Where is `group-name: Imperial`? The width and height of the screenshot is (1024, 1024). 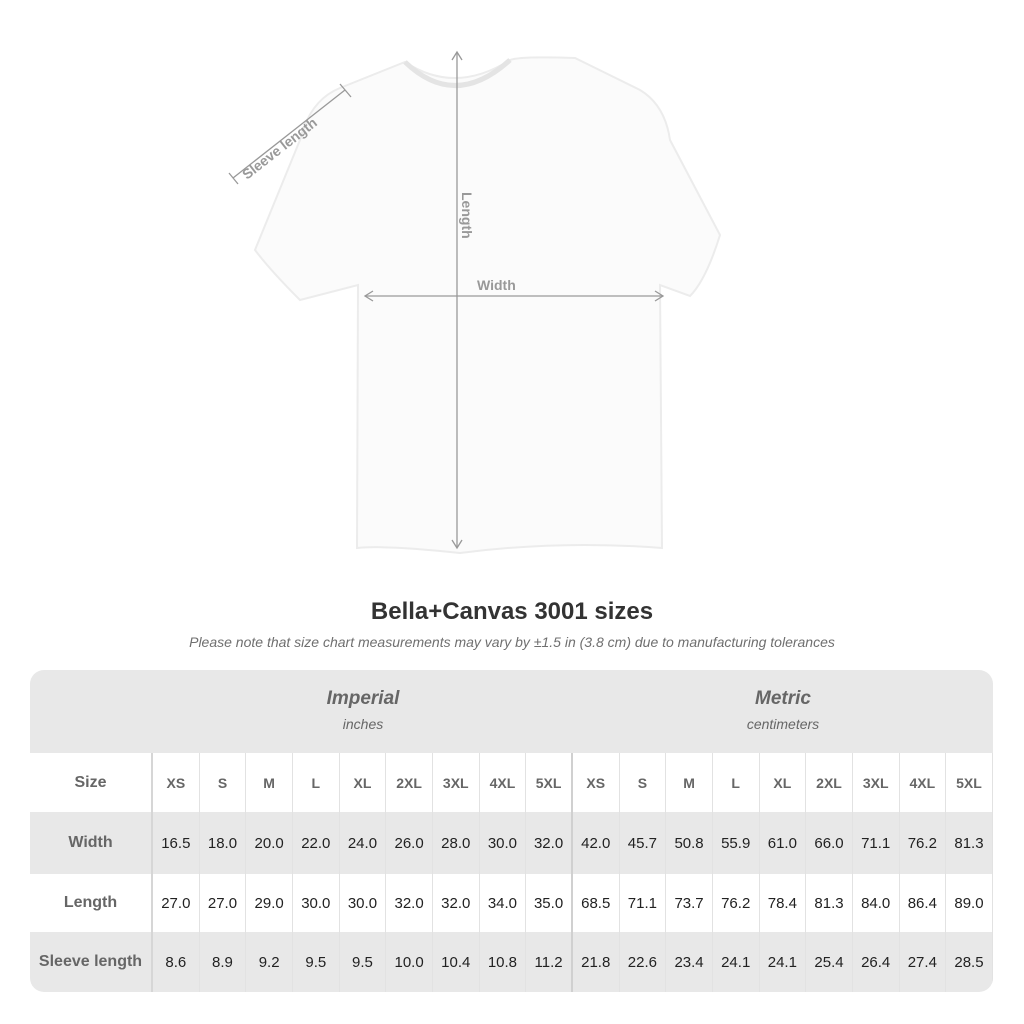 group-name: Imperial is located at coordinates (363, 698).